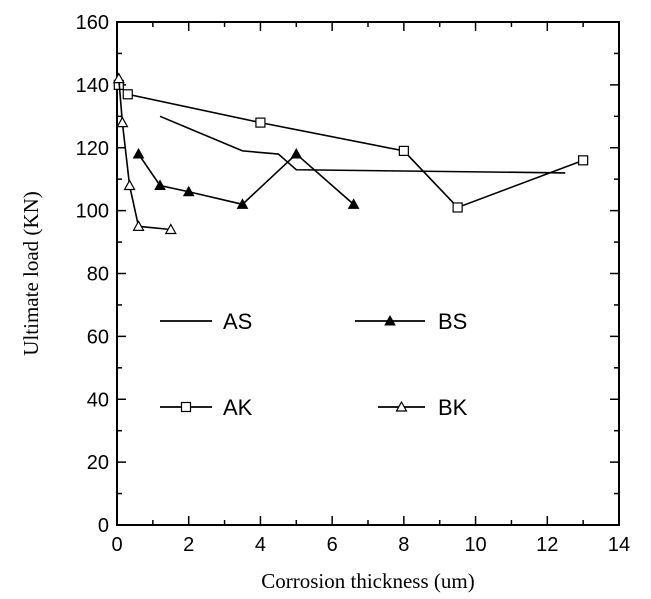 The image size is (651, 599). What do you see at coordinates (188, 545) in the screenshot?
I see `x-tick-label: 2` at bounding box center [188, 545].